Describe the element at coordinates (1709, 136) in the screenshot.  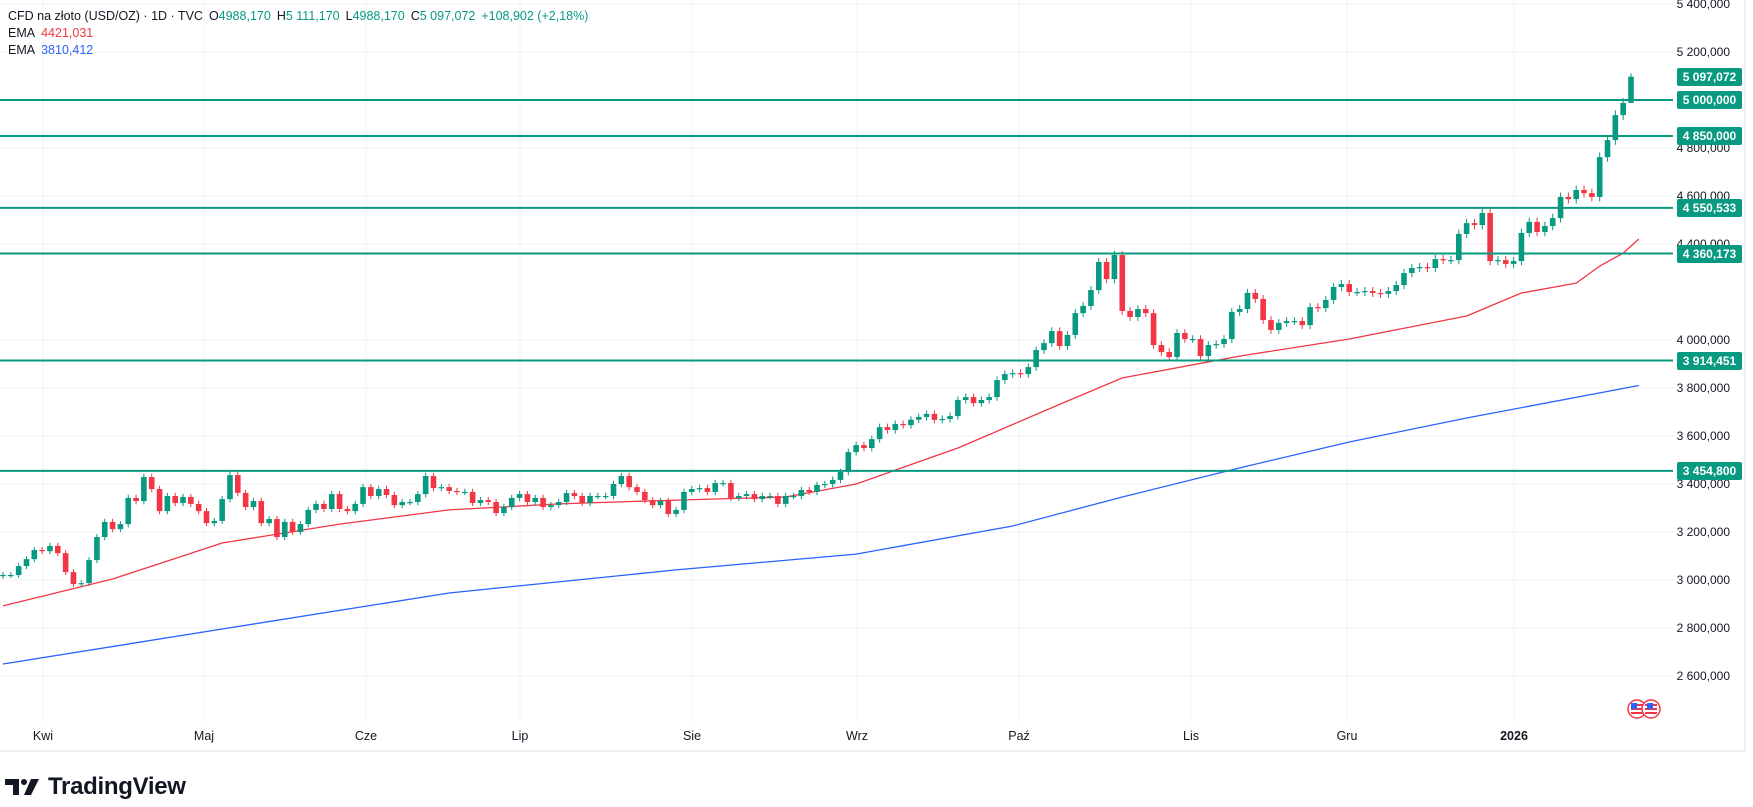
I see `level-price-tag: 4 850,000` at that location.